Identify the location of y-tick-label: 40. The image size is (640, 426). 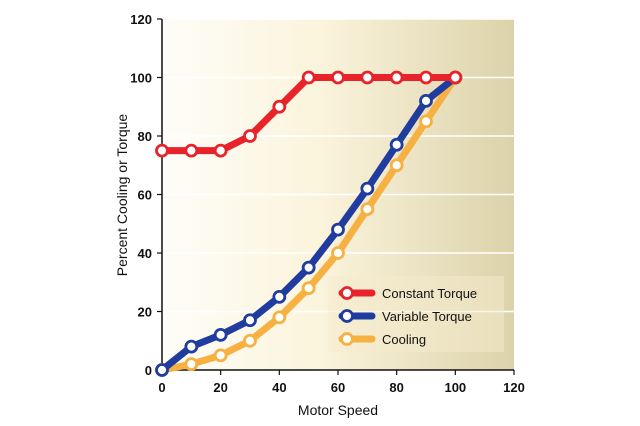
(145, 253).